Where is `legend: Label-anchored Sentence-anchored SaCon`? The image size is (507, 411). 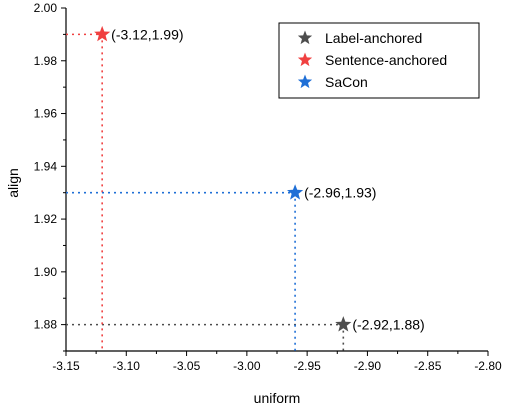 legend: Label-anchored Sentence-anchored SaCon is located at coordinates (379, 60).